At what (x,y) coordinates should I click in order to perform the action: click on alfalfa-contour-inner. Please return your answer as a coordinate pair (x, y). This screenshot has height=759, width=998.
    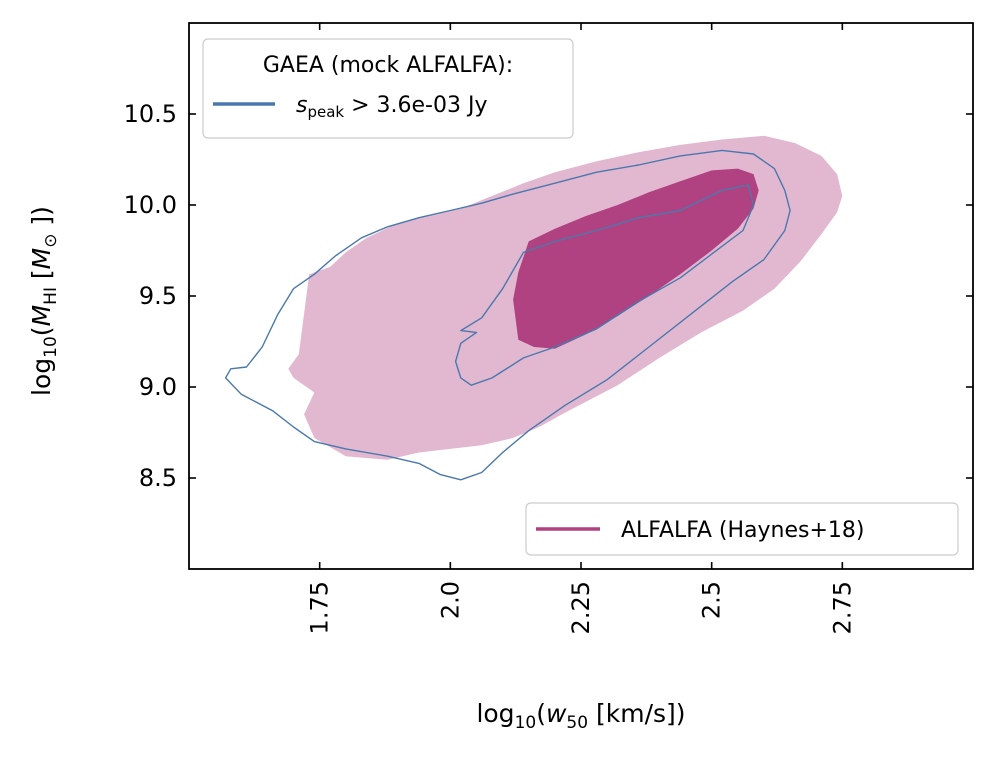
    Looking at the image, I should click on (636, 258).